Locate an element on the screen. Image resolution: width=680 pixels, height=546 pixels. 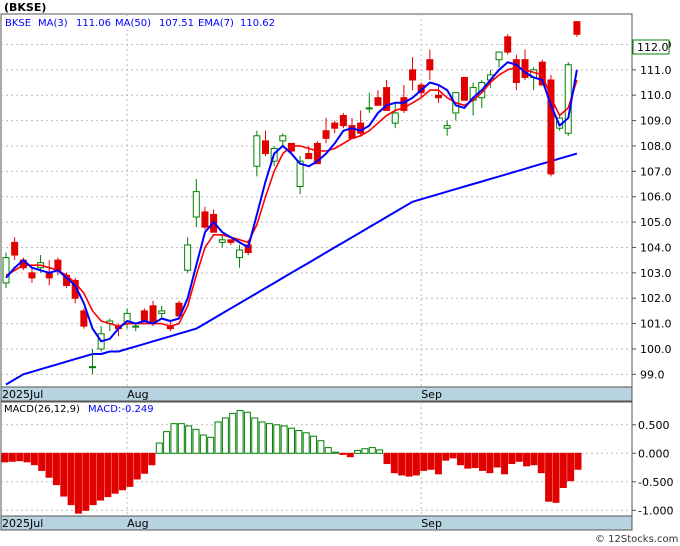
price-y-tick-label: 109.0 is located at coordinates (656, 121).